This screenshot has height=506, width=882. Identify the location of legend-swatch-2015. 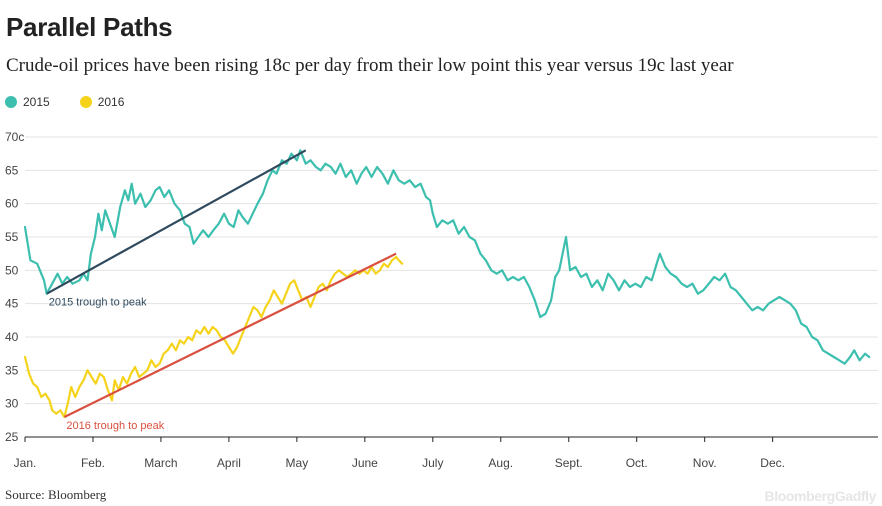
(11, 102).